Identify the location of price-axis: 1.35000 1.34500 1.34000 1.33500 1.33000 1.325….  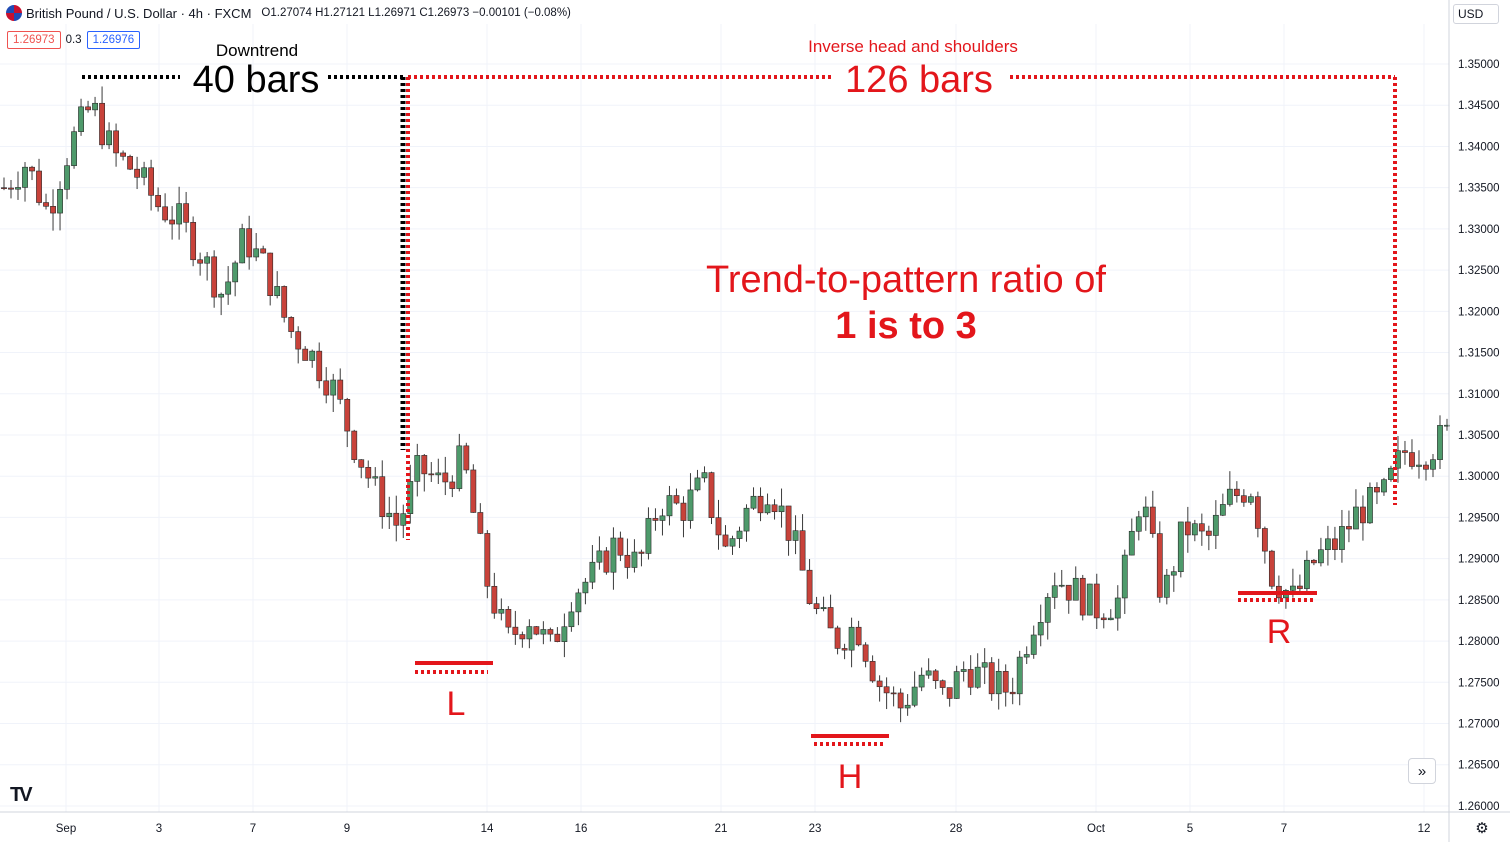
(1474, 421).